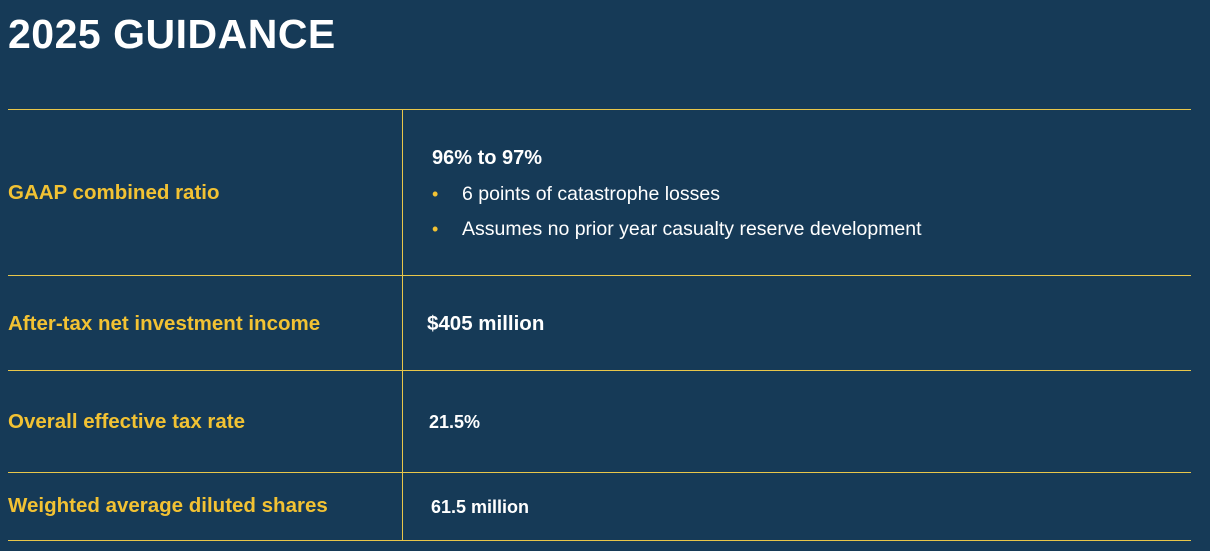 The width and height of the screenshot is (1210, 551). What do you see at coordinates (487, 158) in the screenshot?
I see `guidance-value-combined-ratio: 96% to 97%` at bounding box center [487, 158].